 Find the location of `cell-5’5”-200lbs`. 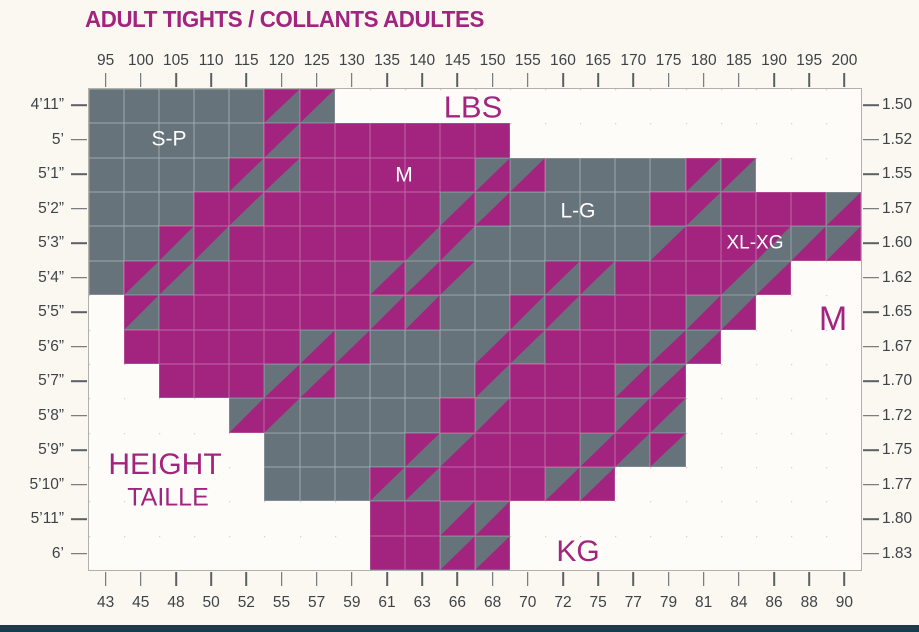

cell-5’5”-200lbs is located at coordinates (843, 312).